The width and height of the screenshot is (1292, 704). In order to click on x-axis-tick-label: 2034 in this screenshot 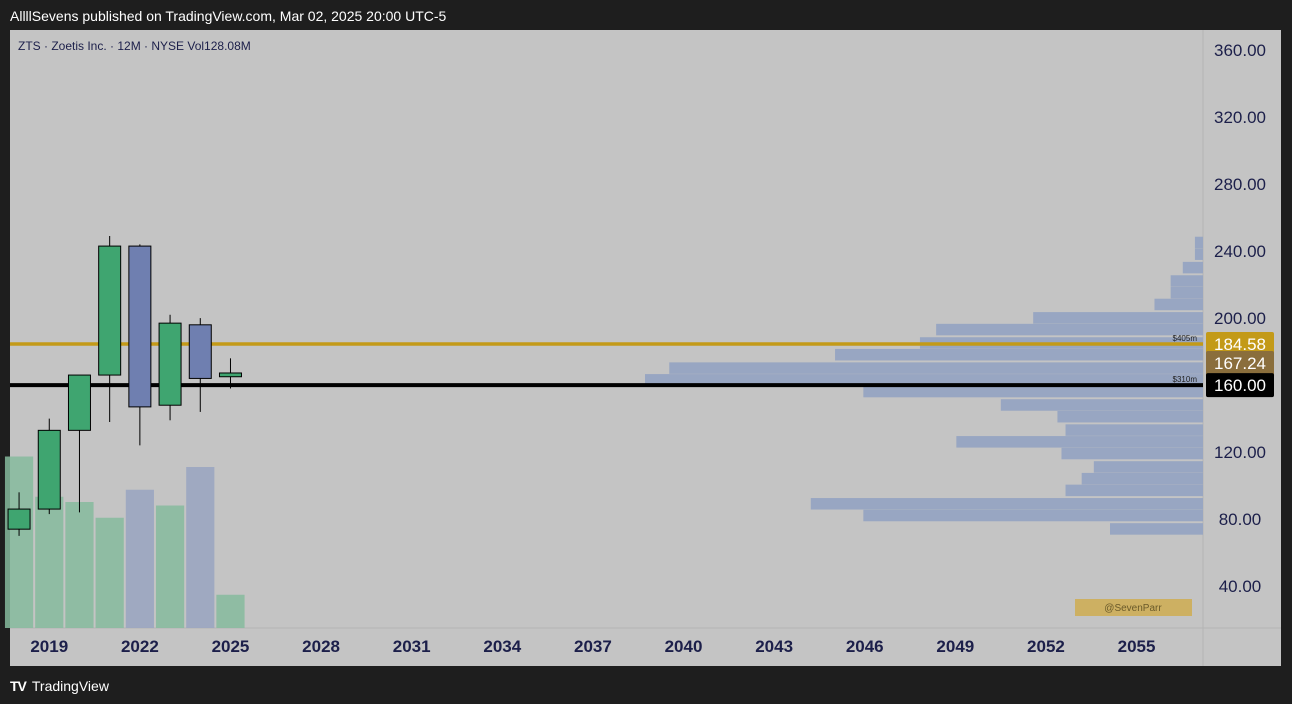, I will do `click(502, 646)`.